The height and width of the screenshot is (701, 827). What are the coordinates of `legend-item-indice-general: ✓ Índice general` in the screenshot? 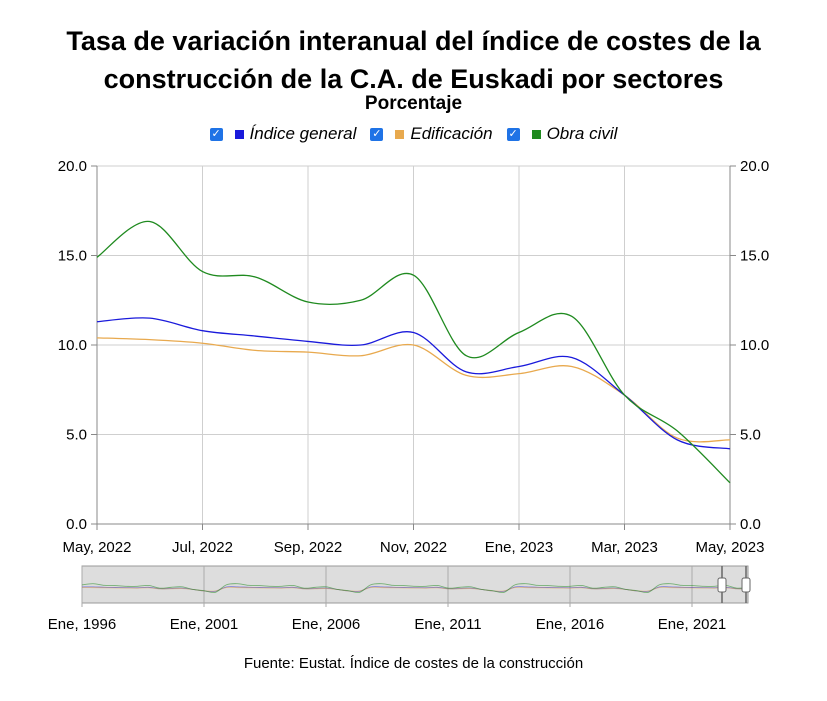 It's located at (283, 134).